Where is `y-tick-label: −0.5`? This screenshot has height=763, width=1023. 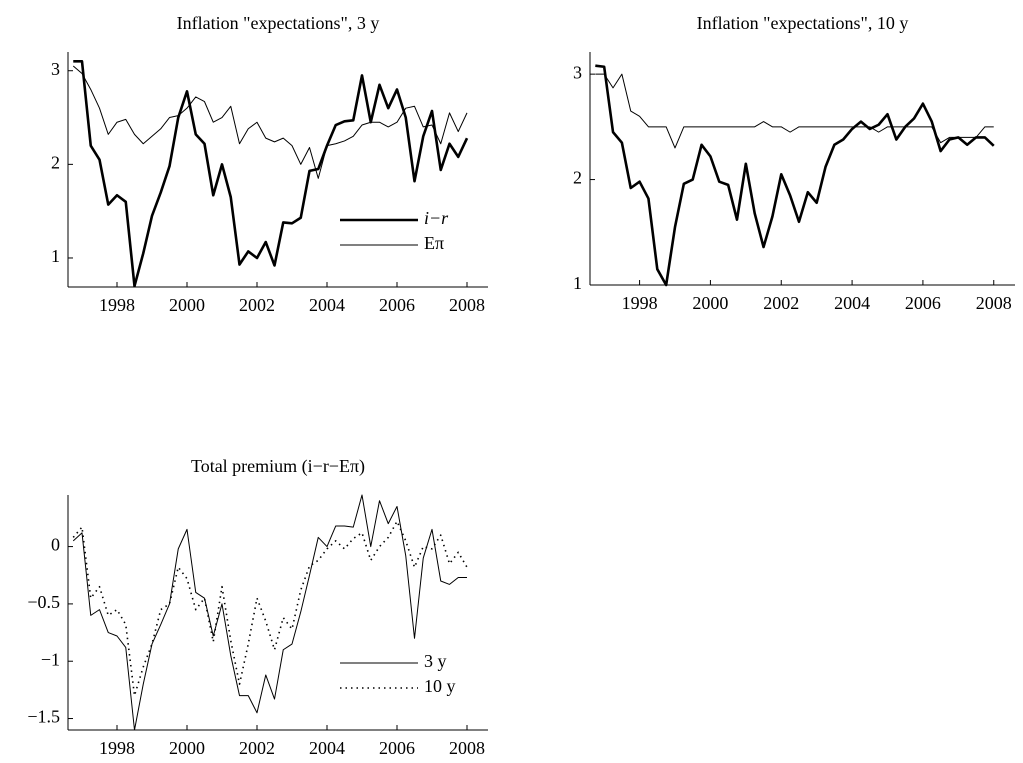 y-tick-label: −0.5 is located at coordinates (43, 602).